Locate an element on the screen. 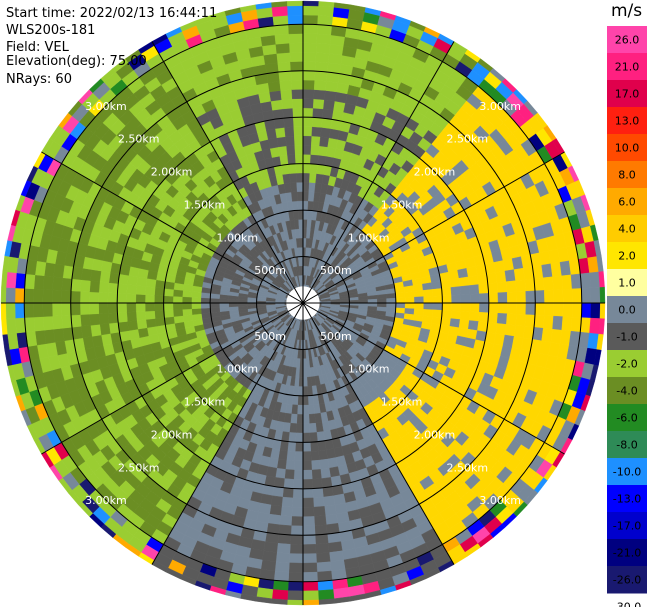 Image resolution: width=647 pixels, height=607 pixels. colorbar-tick-label: -21.0 is located at coordinates (627, 553).